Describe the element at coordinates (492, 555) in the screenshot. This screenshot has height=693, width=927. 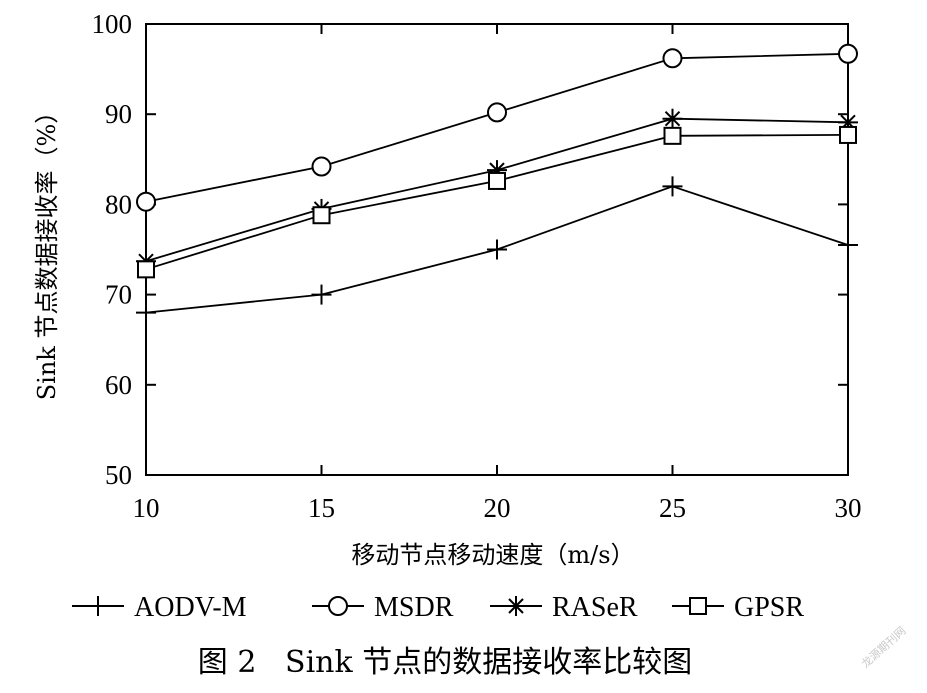
I see `x-axis-title: 移动节点移动速度（m/s）` at that location.